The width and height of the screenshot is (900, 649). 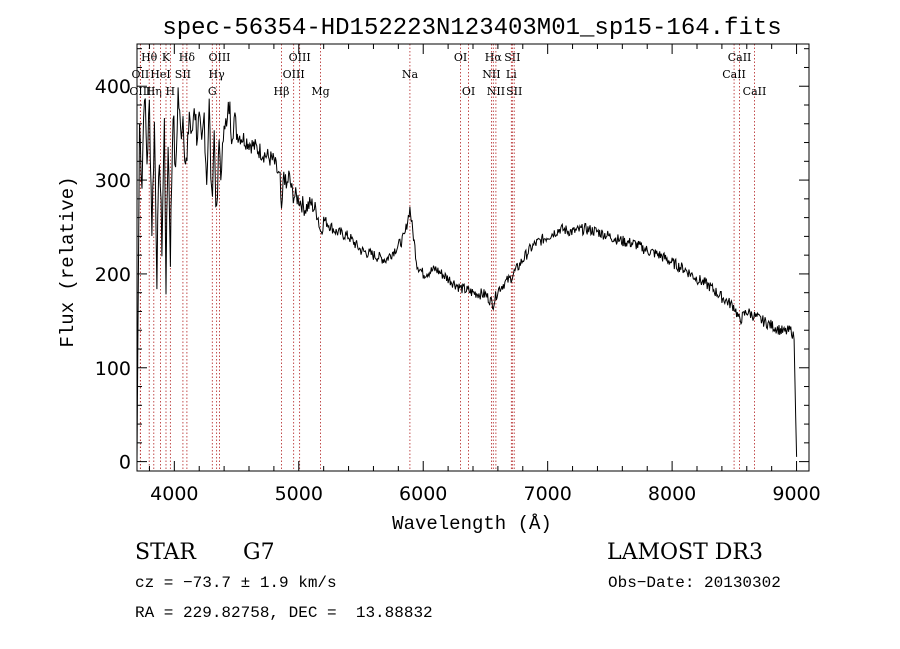 I want to click on marker-label-26: CaII, so click(x=734, y=74).